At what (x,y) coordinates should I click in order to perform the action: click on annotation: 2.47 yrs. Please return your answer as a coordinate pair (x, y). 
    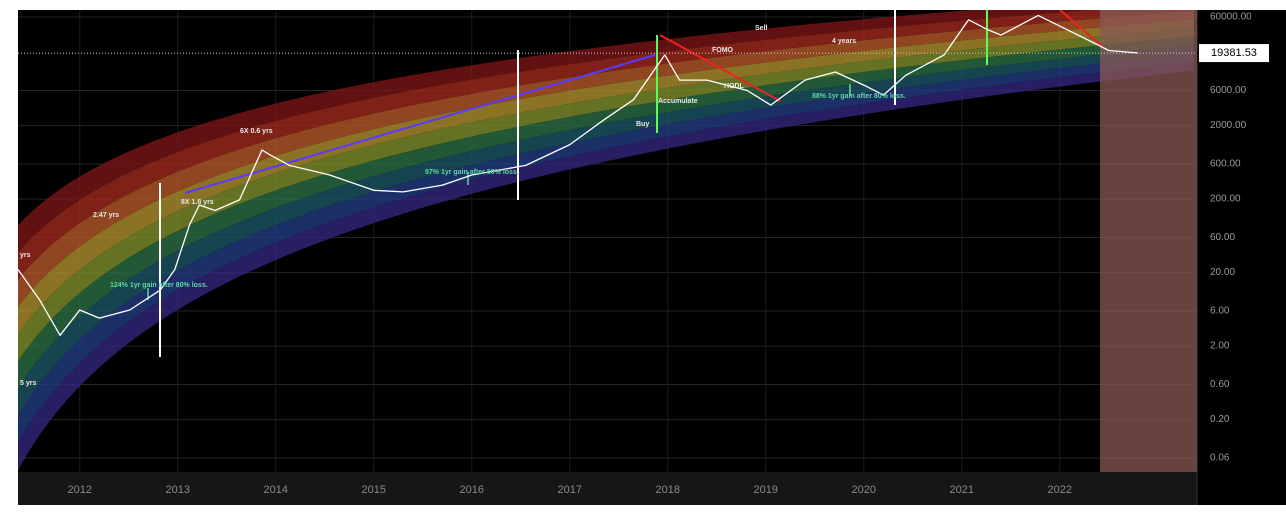
    Looking at the image, I should click on (106, 215).